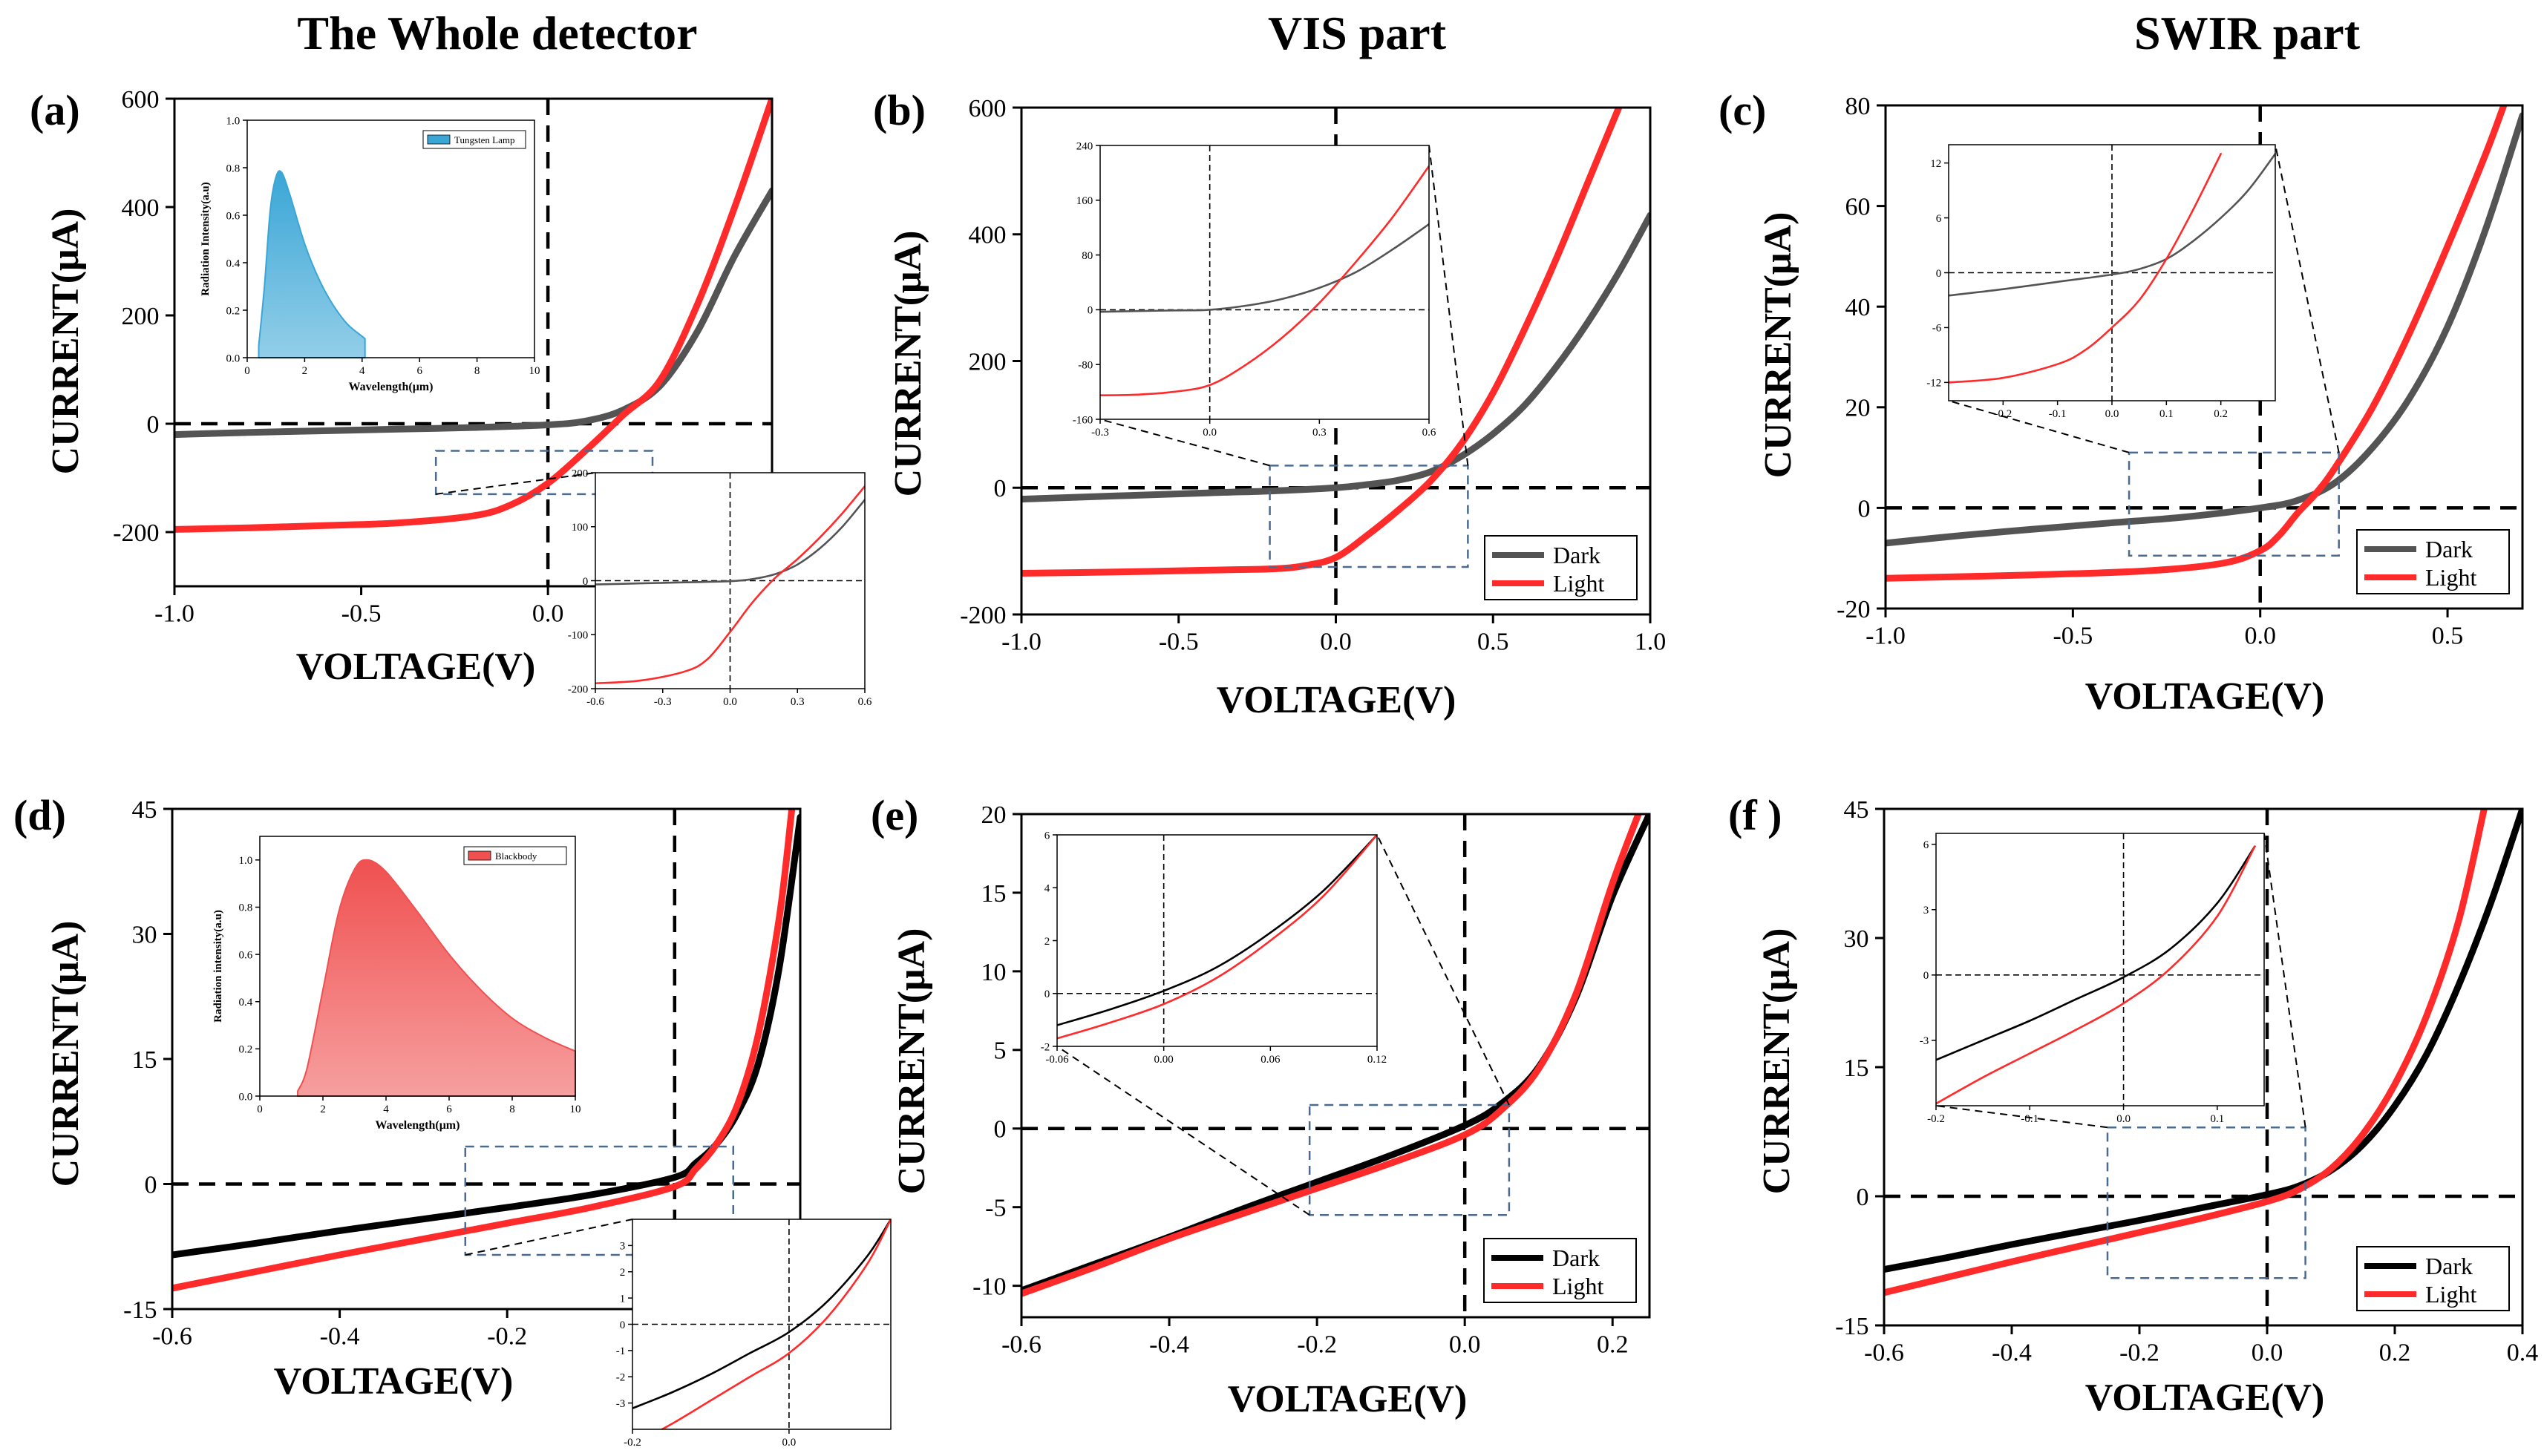 The image size is (2544, 1456). I want to click on spectrum-x-title: Wavelength(μm), so click(418, 1126).